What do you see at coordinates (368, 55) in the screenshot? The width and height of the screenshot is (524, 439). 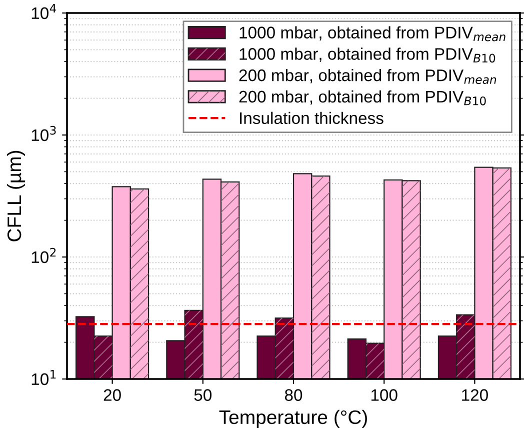 I see `legend-label: 1000 mbar, obtained from PDIV$_{B10}$` at bounding box center [368, 55].